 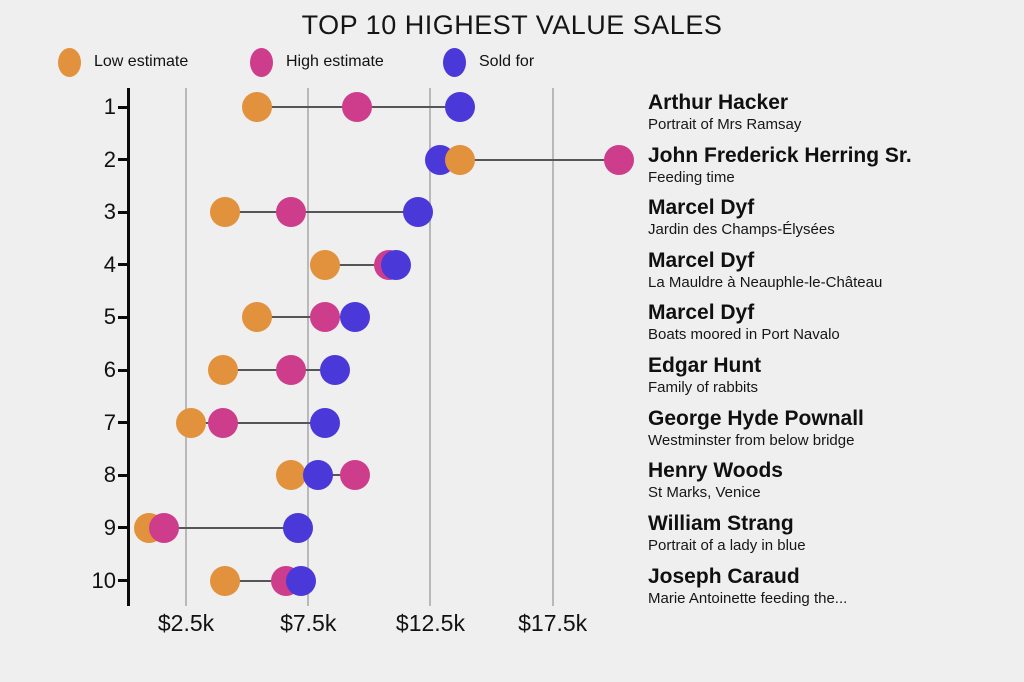 What do you see at coordinates (109, 106) in the screenshot?
I see `row-number: 1` at bounding box center [109, 106].